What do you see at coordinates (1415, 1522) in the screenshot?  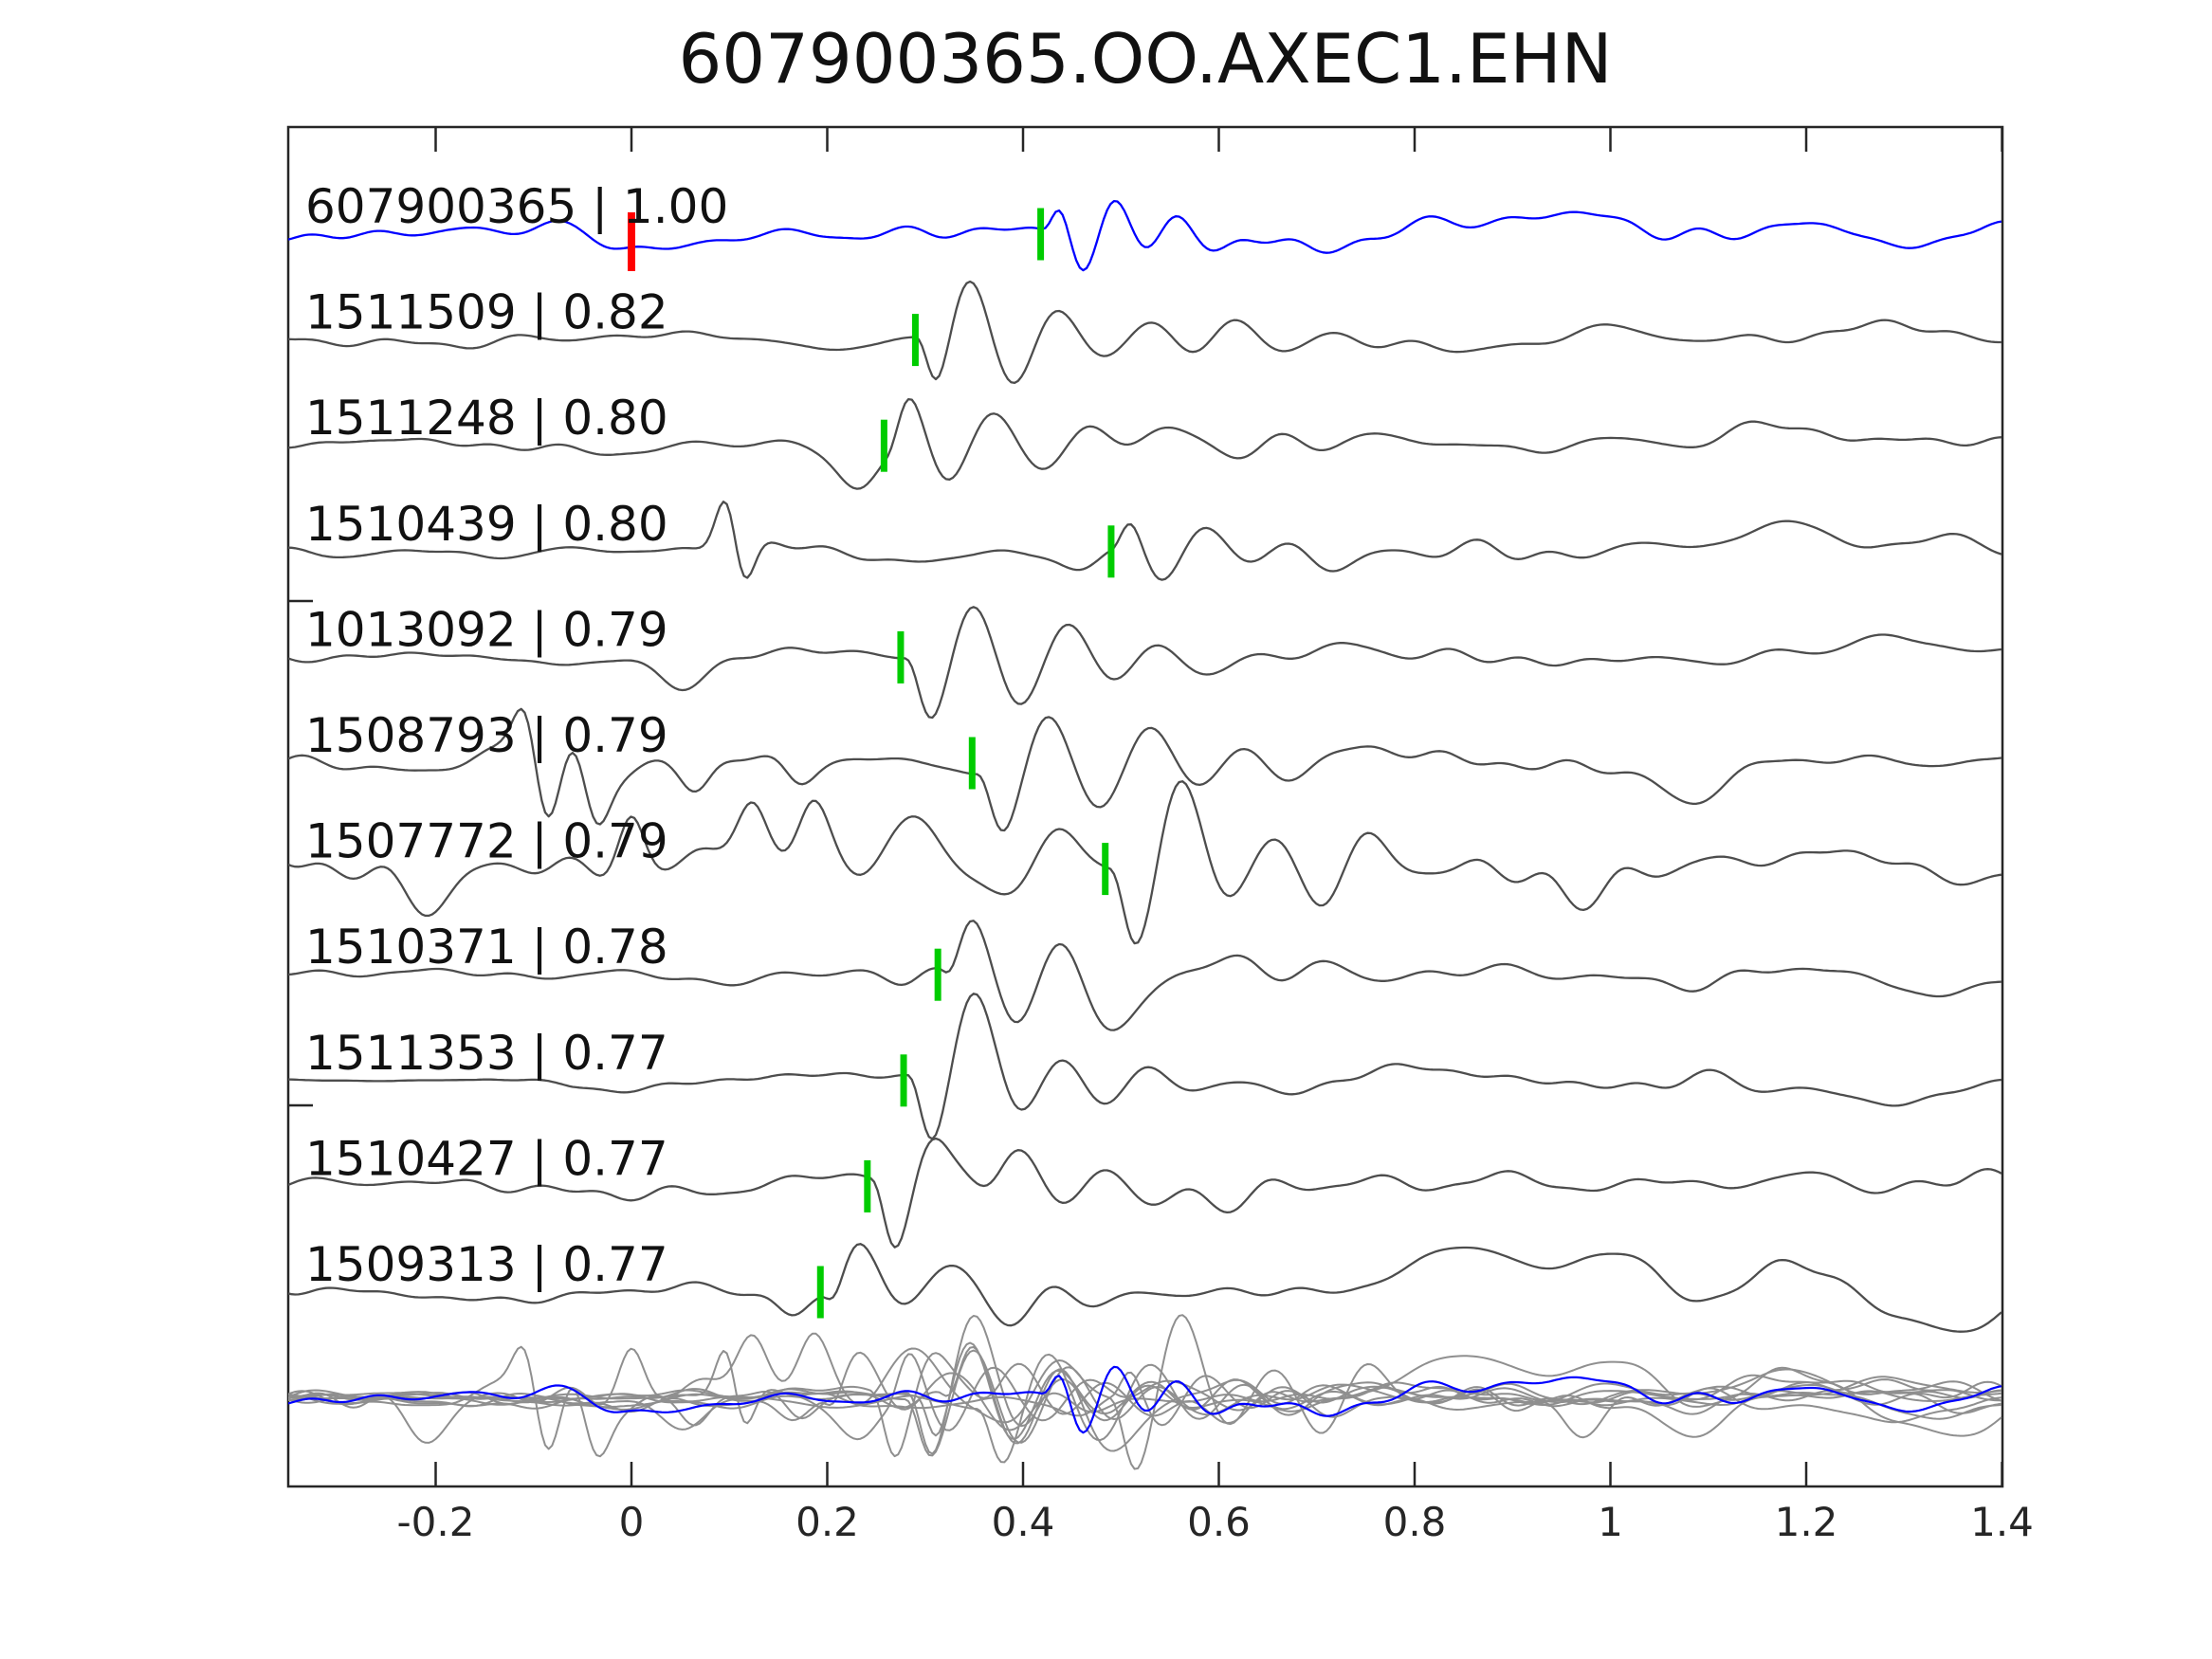 I see `x-tick-label: 0.8` at bounding box center [1415, 1522].